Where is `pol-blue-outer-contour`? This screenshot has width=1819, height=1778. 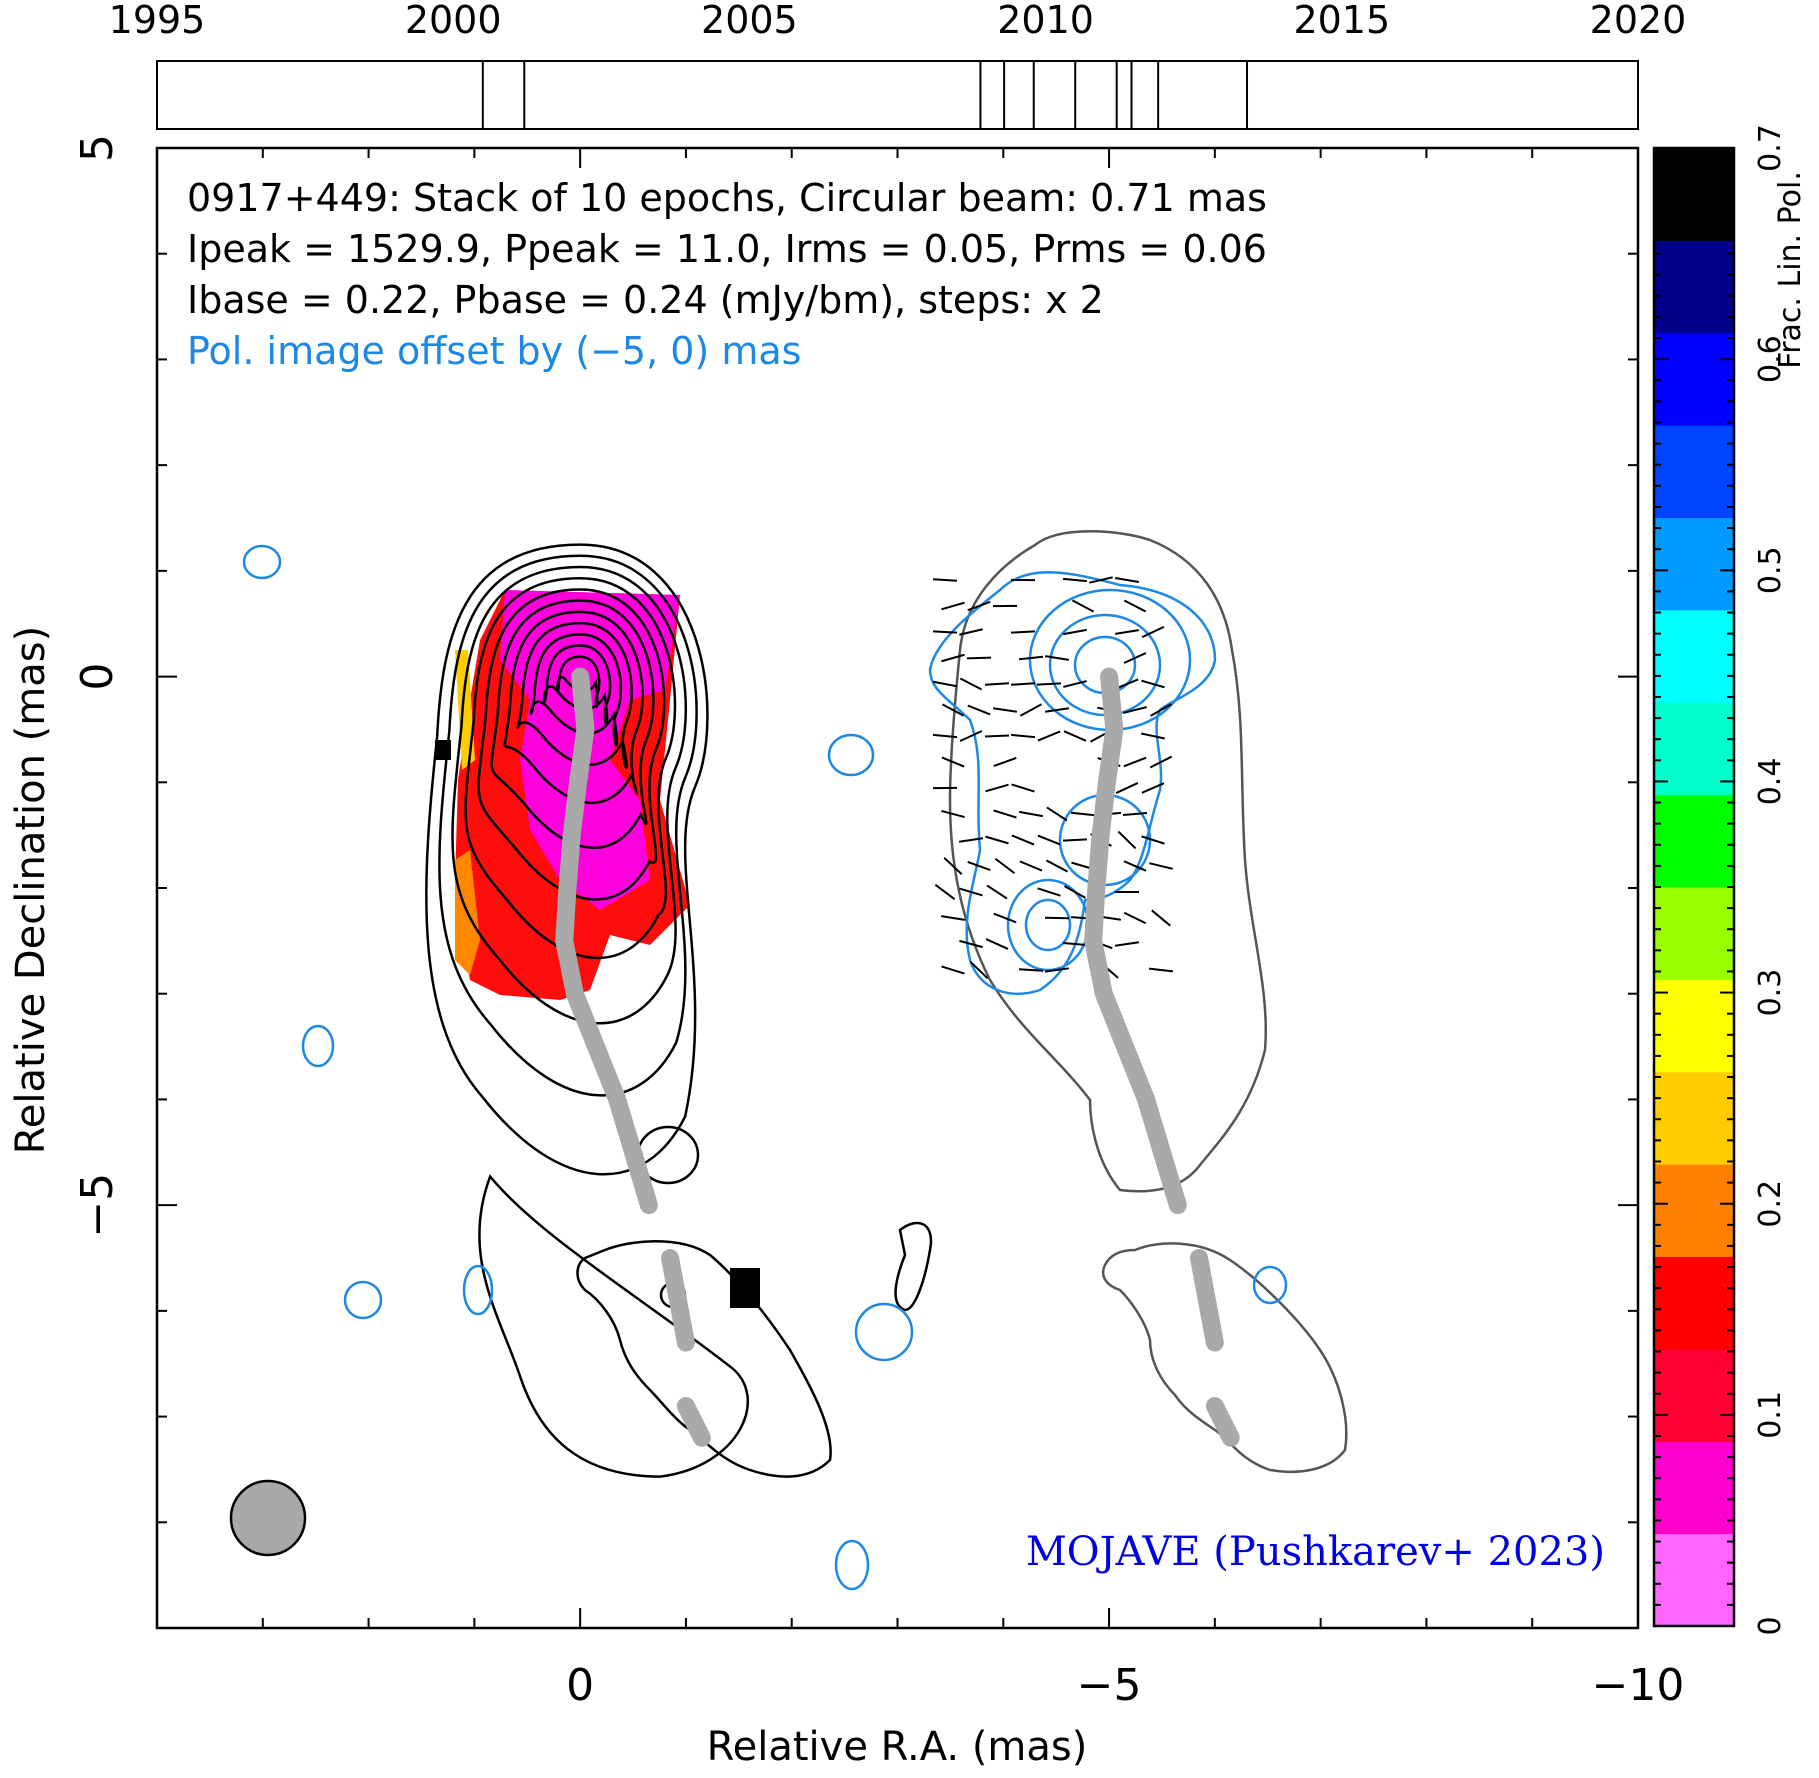 pol-blue-outer-contour is located at coordinates (1072, 783).